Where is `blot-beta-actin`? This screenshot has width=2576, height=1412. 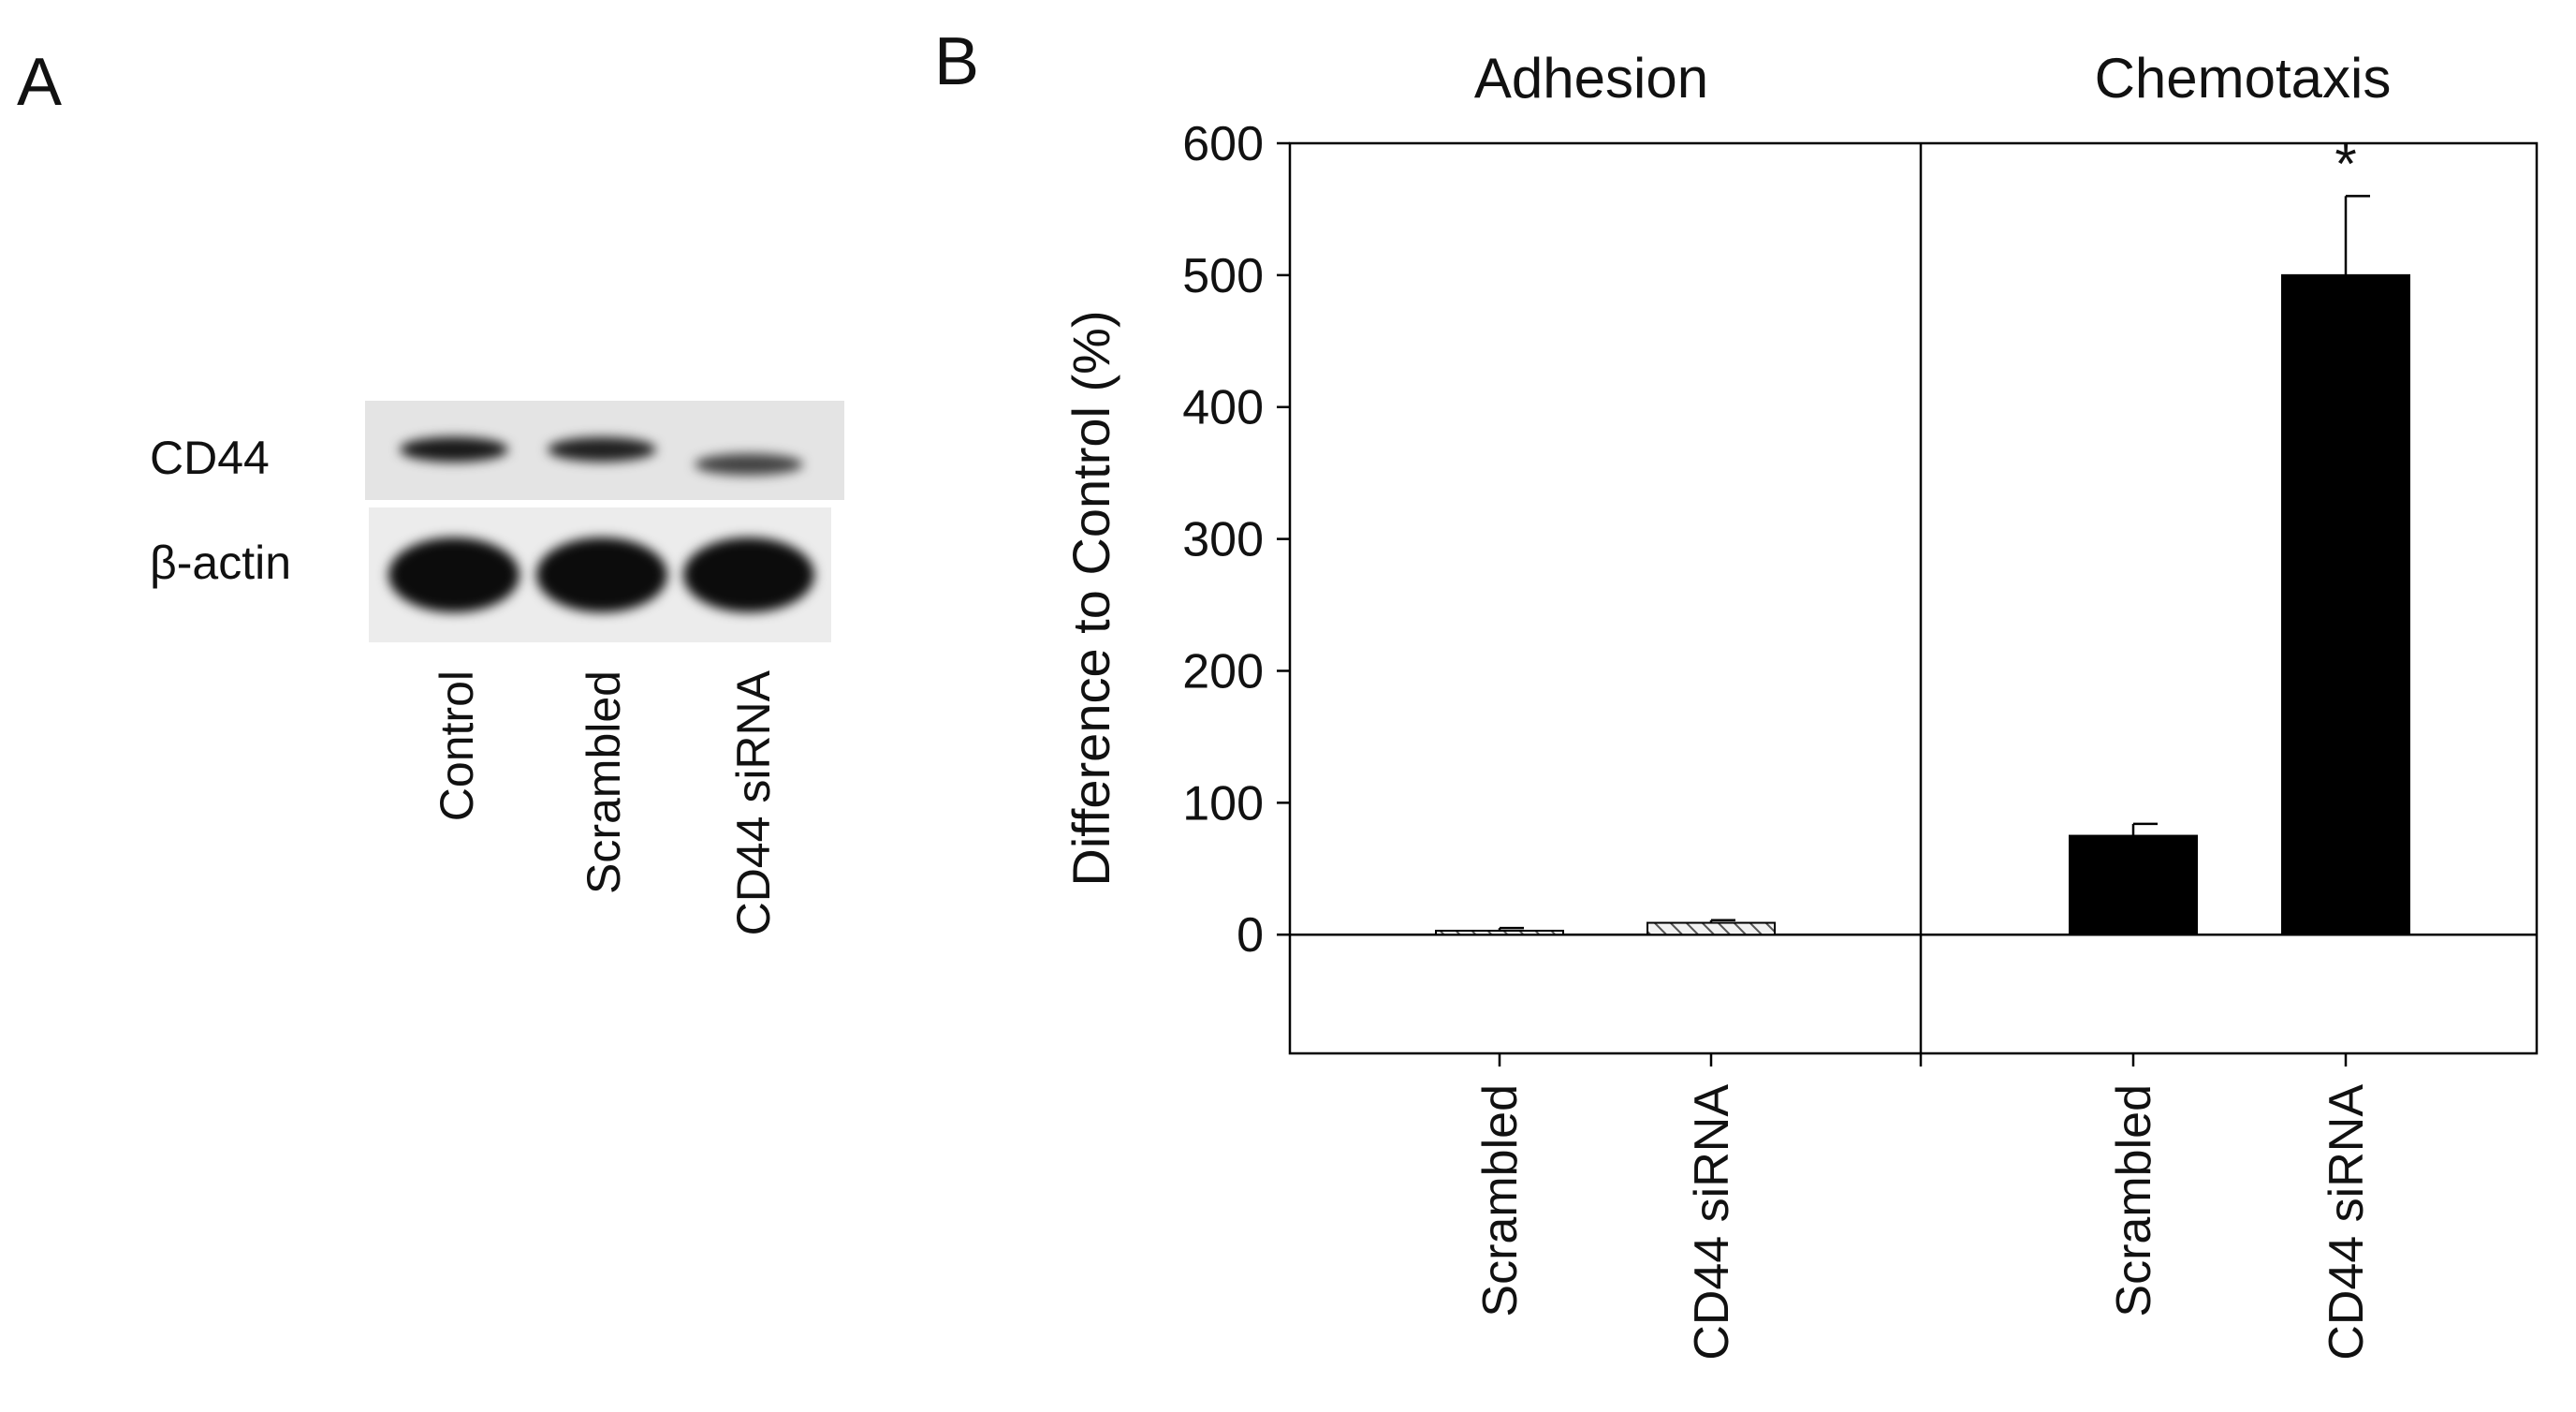
blot-beta-actin is located at coordinates (600, 574).